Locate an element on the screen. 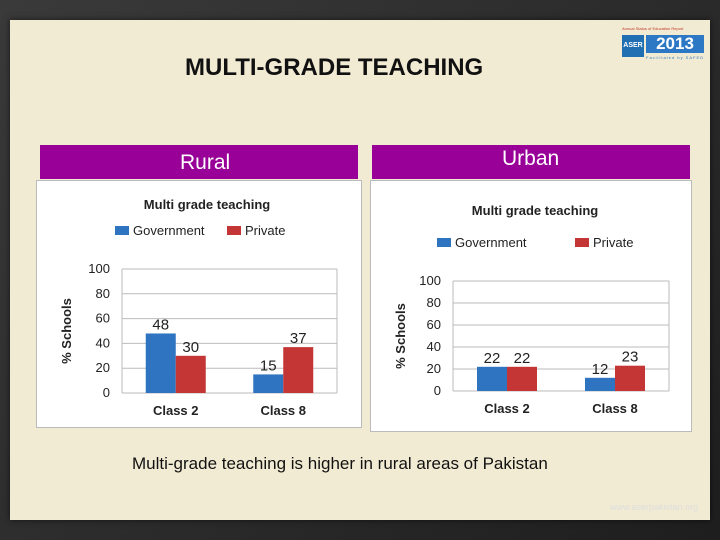 Image resolution: width=720 pixels, height=540 pixels. data-label: 48 is located at coordinates (160, 324).